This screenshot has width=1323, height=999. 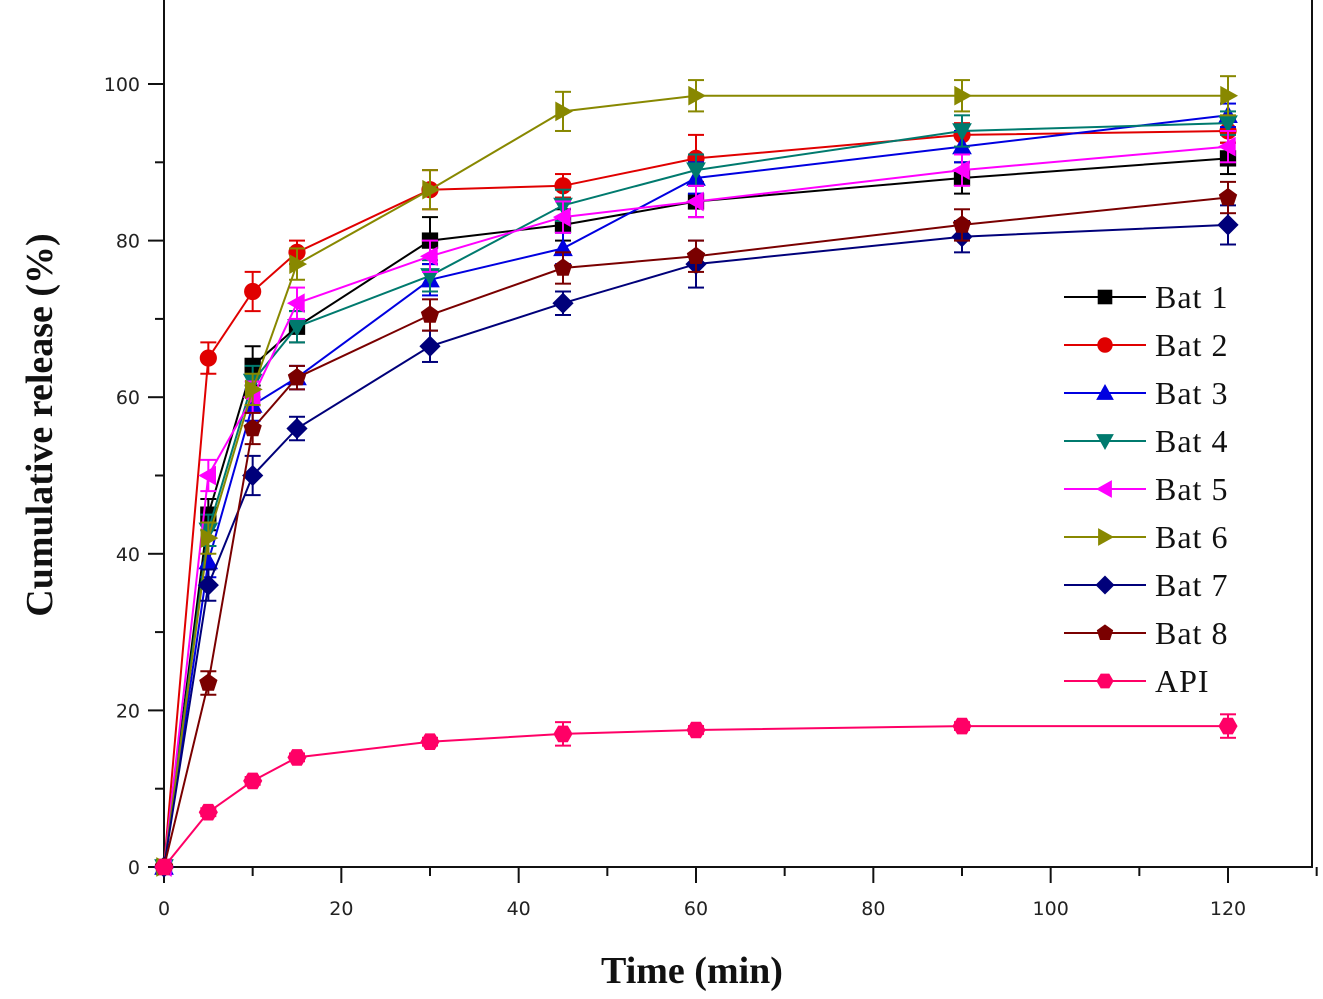 What do you see at coordinates (1105, 391) in the screenshot?
I see `triangle-up-marker` at bounding box center [1105, 391].